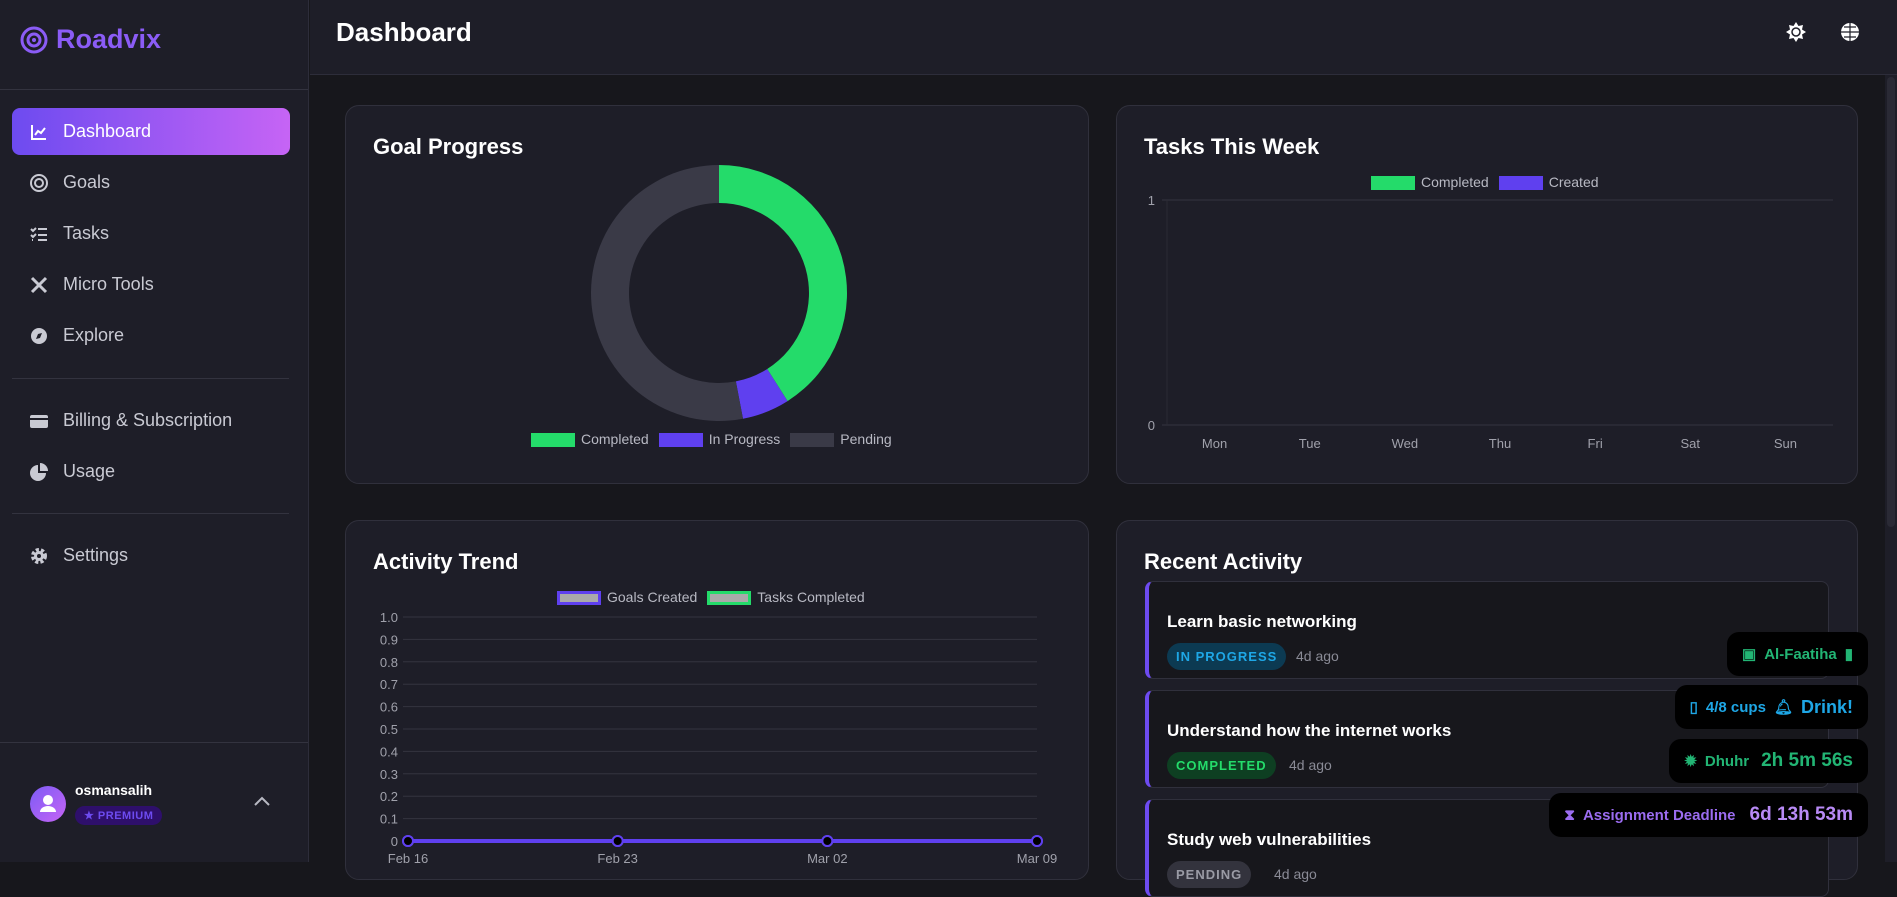 The image size is (1897, 897). What do you see at coordinates (389, 751) in the screenshot?
I see `y-tick-label: 0.4` at bounding box center [389, 751].